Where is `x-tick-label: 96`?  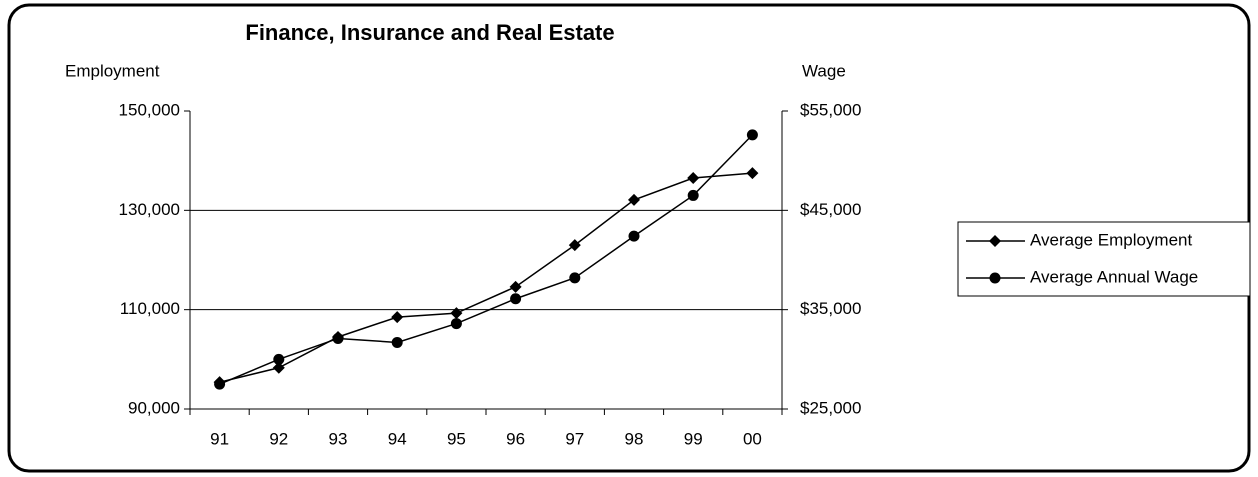 x-tick-label: 96 is located at coordinates (515, 438).